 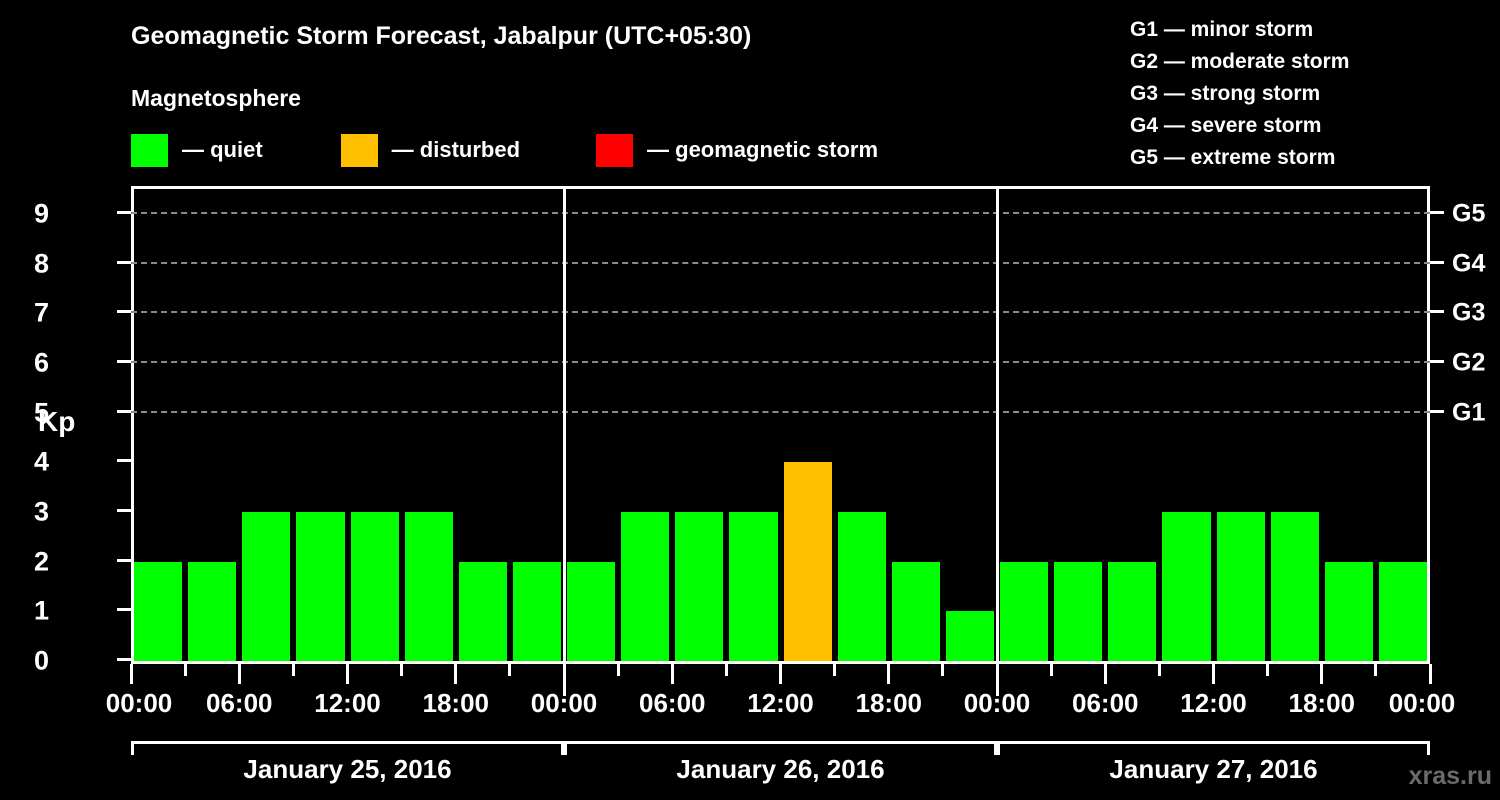 What do you see at coordinates (456, 703) in the screenshot?
I see `x-label-3: 18:00` at bounding box center [456, 703].